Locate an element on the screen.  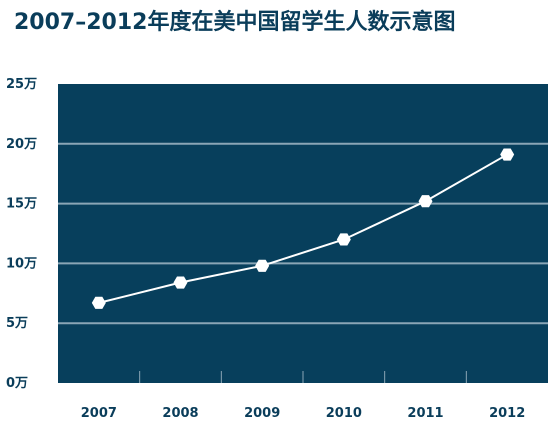
y-tick-label: 20万 is located at coordinates (21, 144).